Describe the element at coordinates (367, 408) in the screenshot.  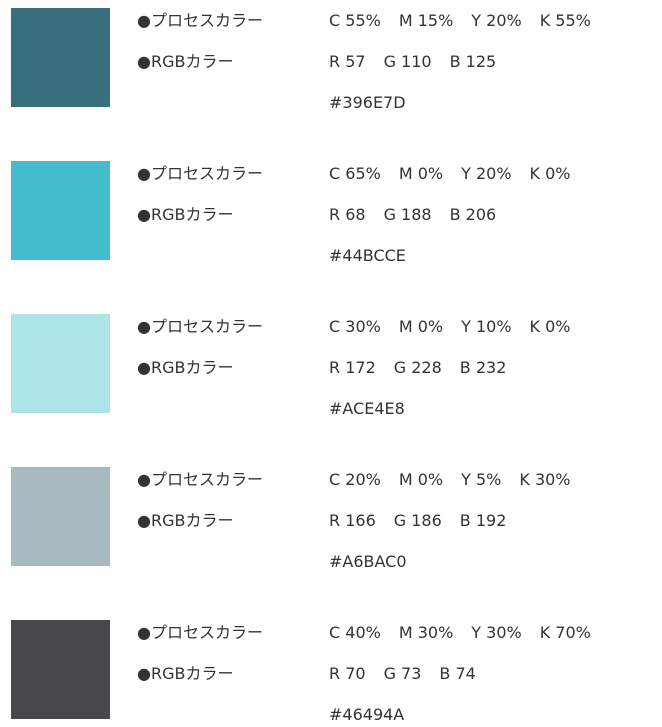
I see `hex-value: #ACE4E8` at that location.